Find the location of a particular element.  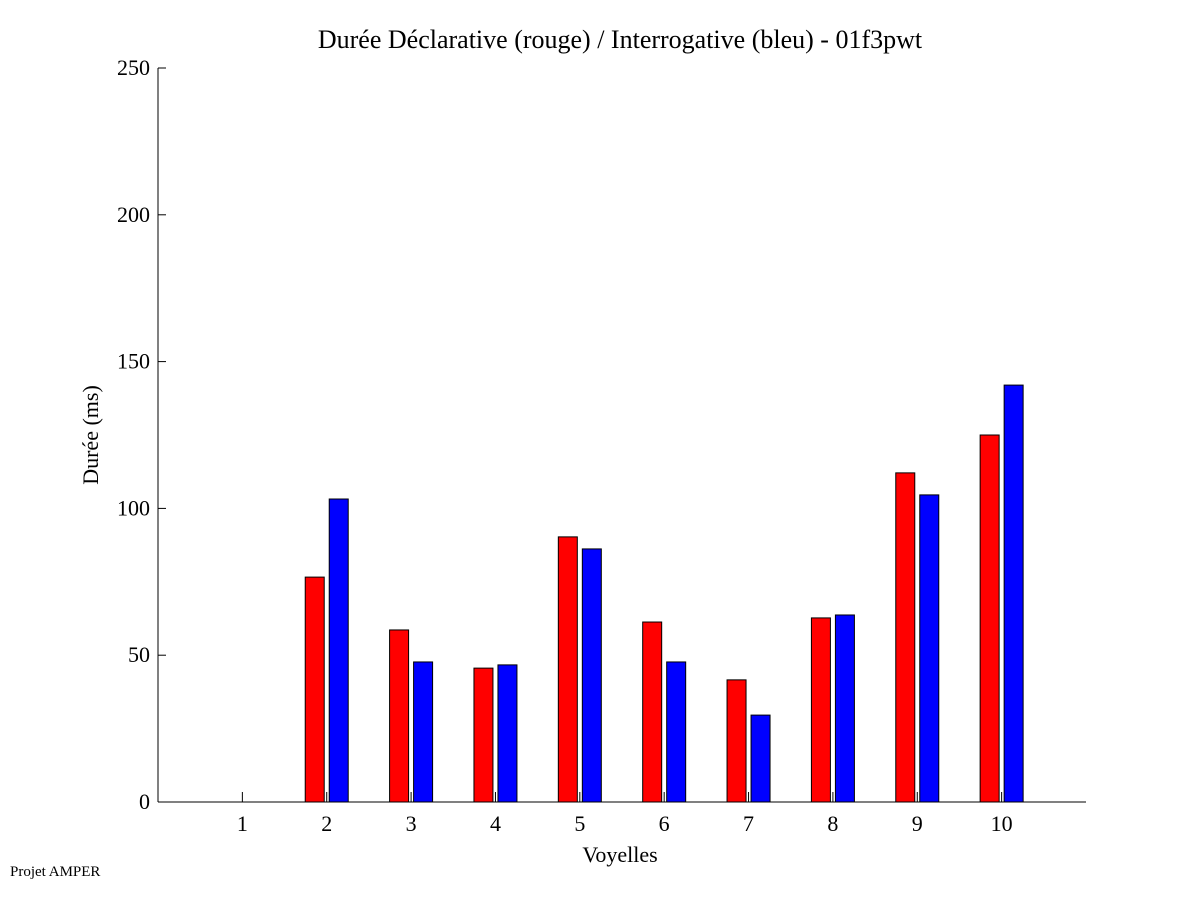

x-tick-label: 6 is located at coordinates (664, 823).